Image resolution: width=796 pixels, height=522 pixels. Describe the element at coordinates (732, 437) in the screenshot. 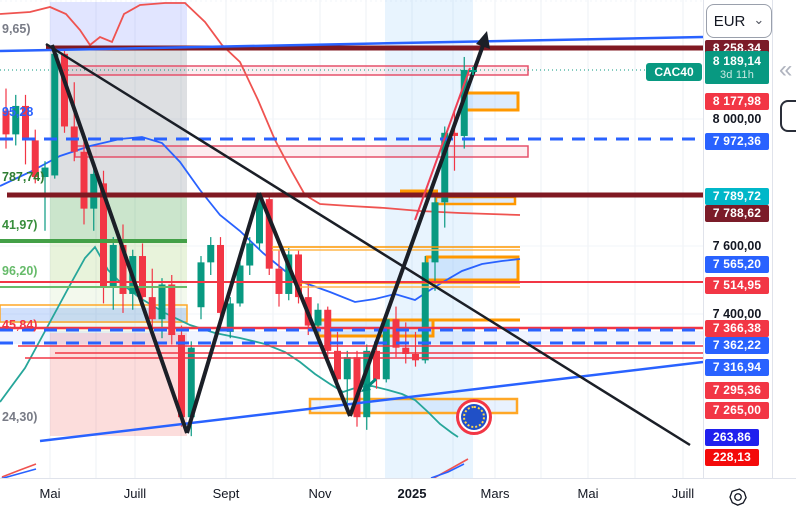

I see `price-level-label: 263,86` at that location.